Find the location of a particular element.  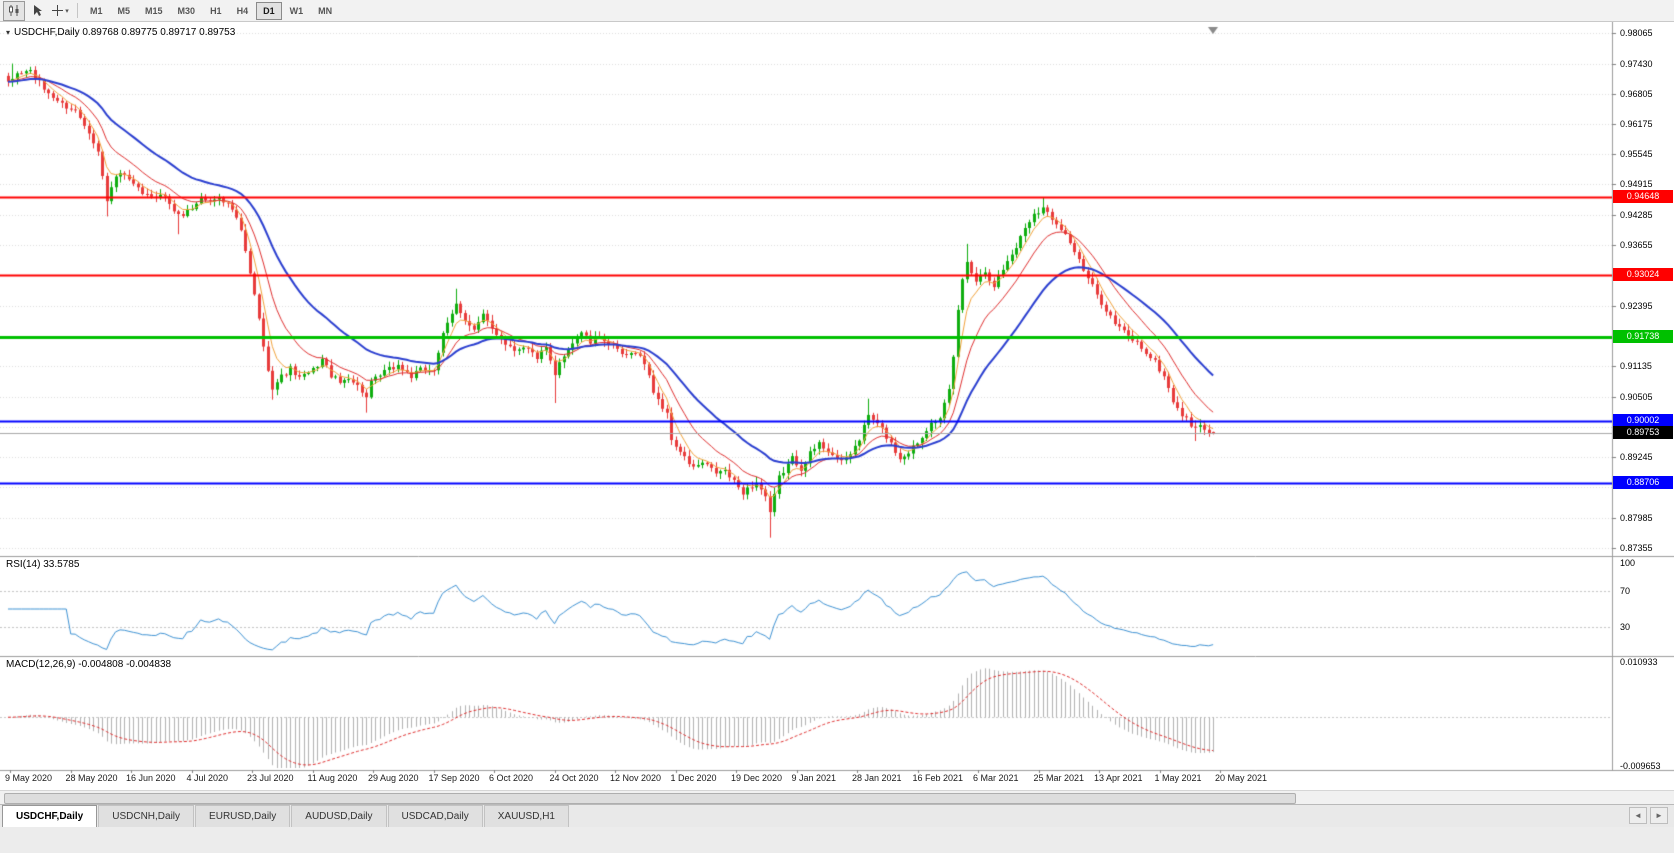

chart-tab-eurusd-daily: EURUSD,Daily is located at coordinates (243, 816).